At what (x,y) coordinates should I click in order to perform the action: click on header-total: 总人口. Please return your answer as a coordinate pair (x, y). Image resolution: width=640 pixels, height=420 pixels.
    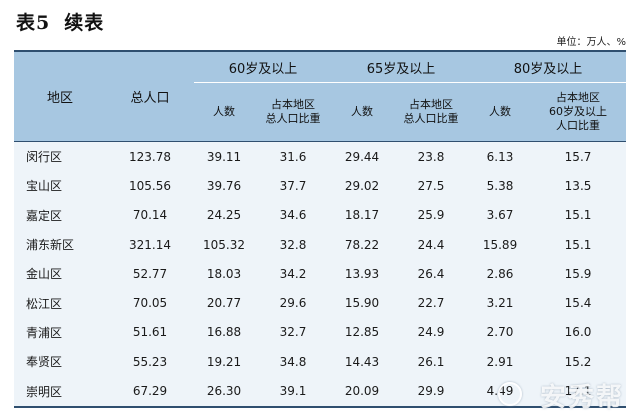
    Looking at the image, I should click on (150, 96).